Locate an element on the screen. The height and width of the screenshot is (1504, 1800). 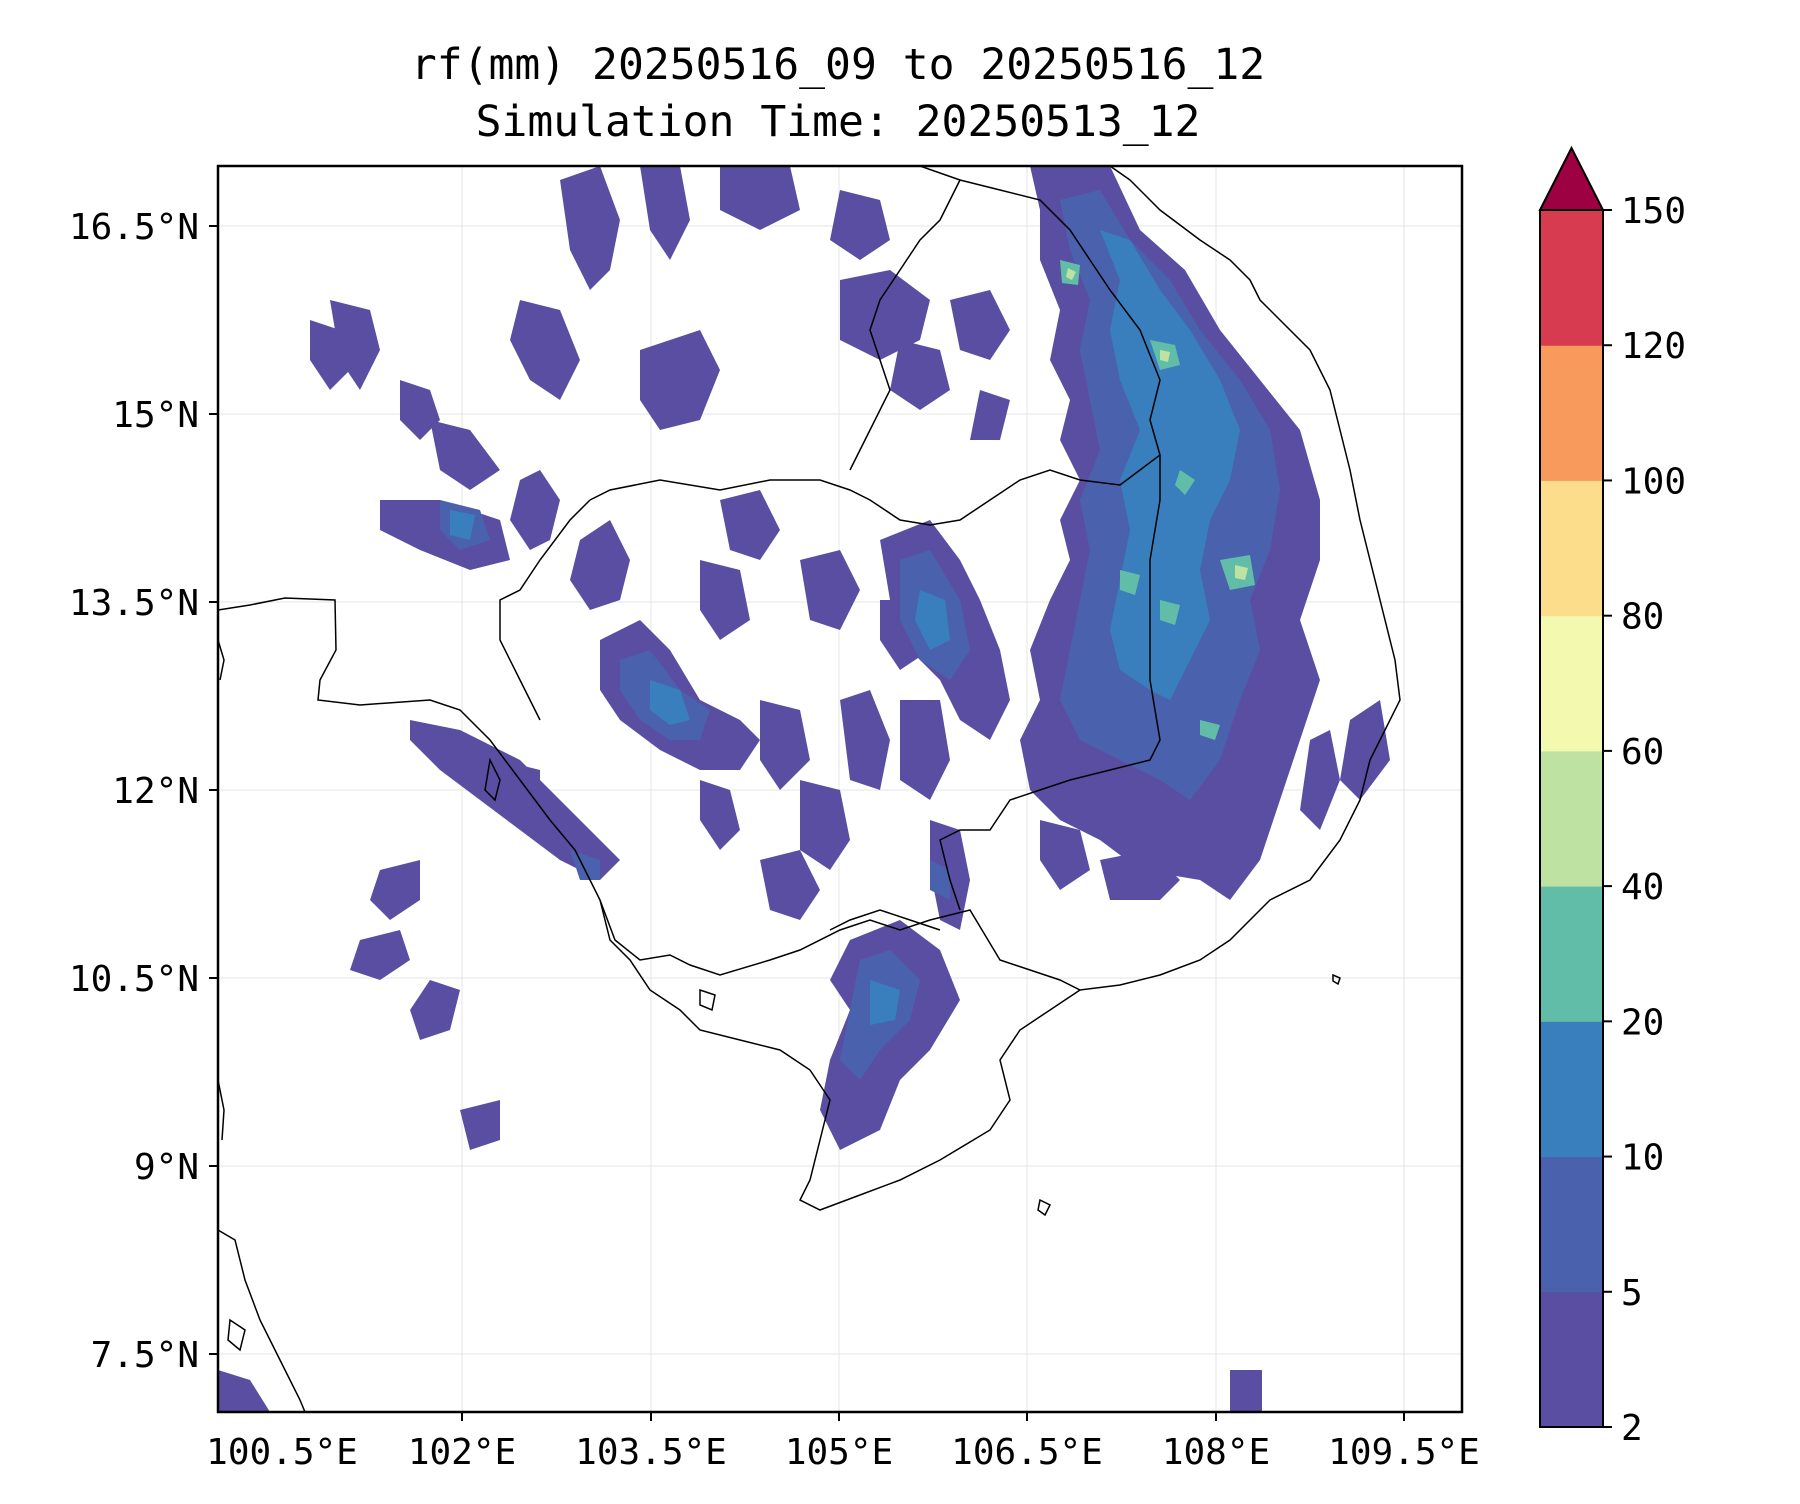
title-line-2: Simulation Time: 20250513_12 is located at coordinates (838, 122).